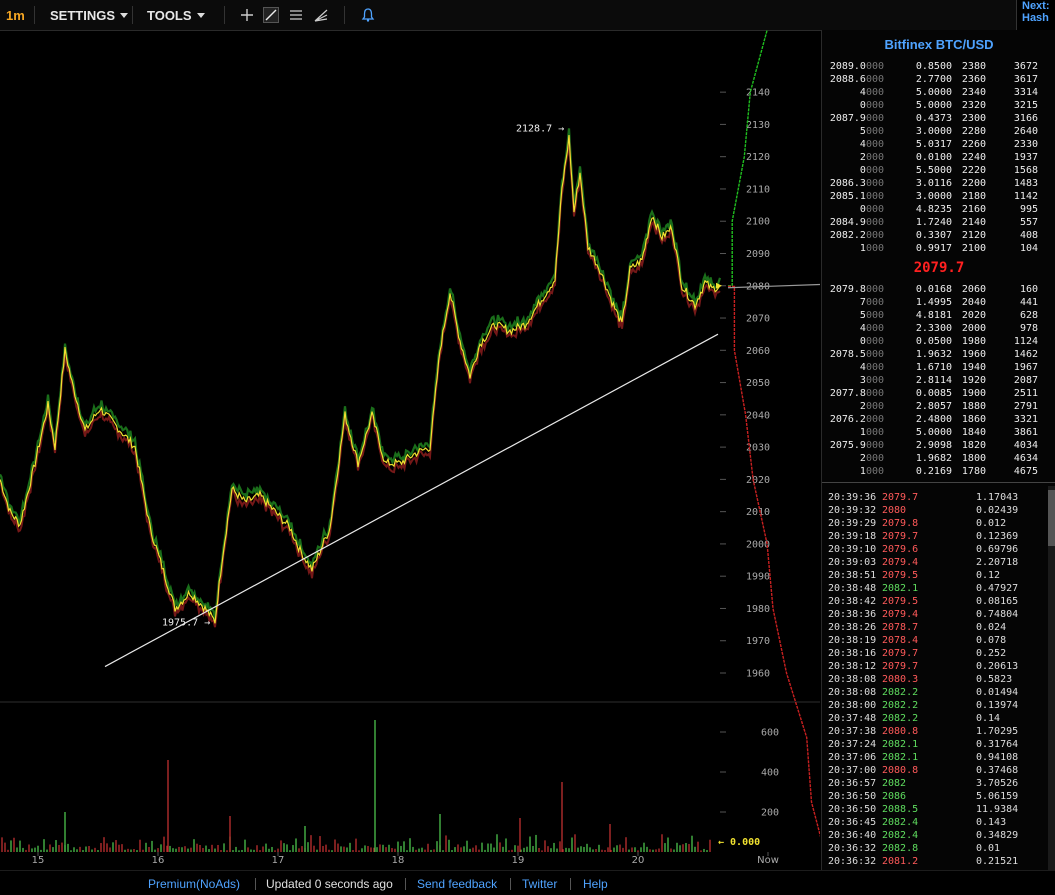 This screenshot has width=1055, height=895. Describe the element at coordinates (368, 15) in the screenshot. I see `bell-icon` at that location.